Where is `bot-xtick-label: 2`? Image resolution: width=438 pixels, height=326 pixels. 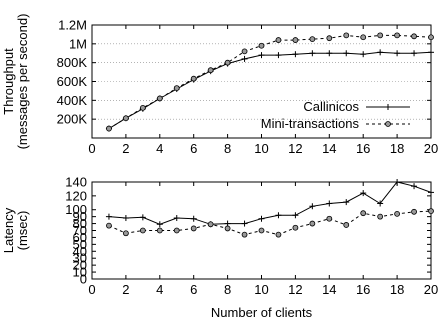 bot-xtick-label: 2 is located at coordinates (125, 289).